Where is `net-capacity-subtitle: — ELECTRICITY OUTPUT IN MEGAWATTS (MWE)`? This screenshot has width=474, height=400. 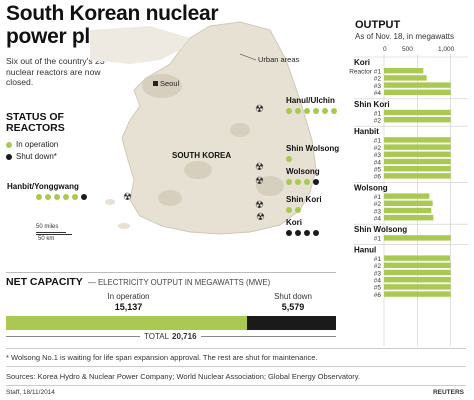
net-capacity-subtitle: — ELECTRICITY OUTPUT IN MEGAWATTS (MWE) is located at coordinates (179, 282).